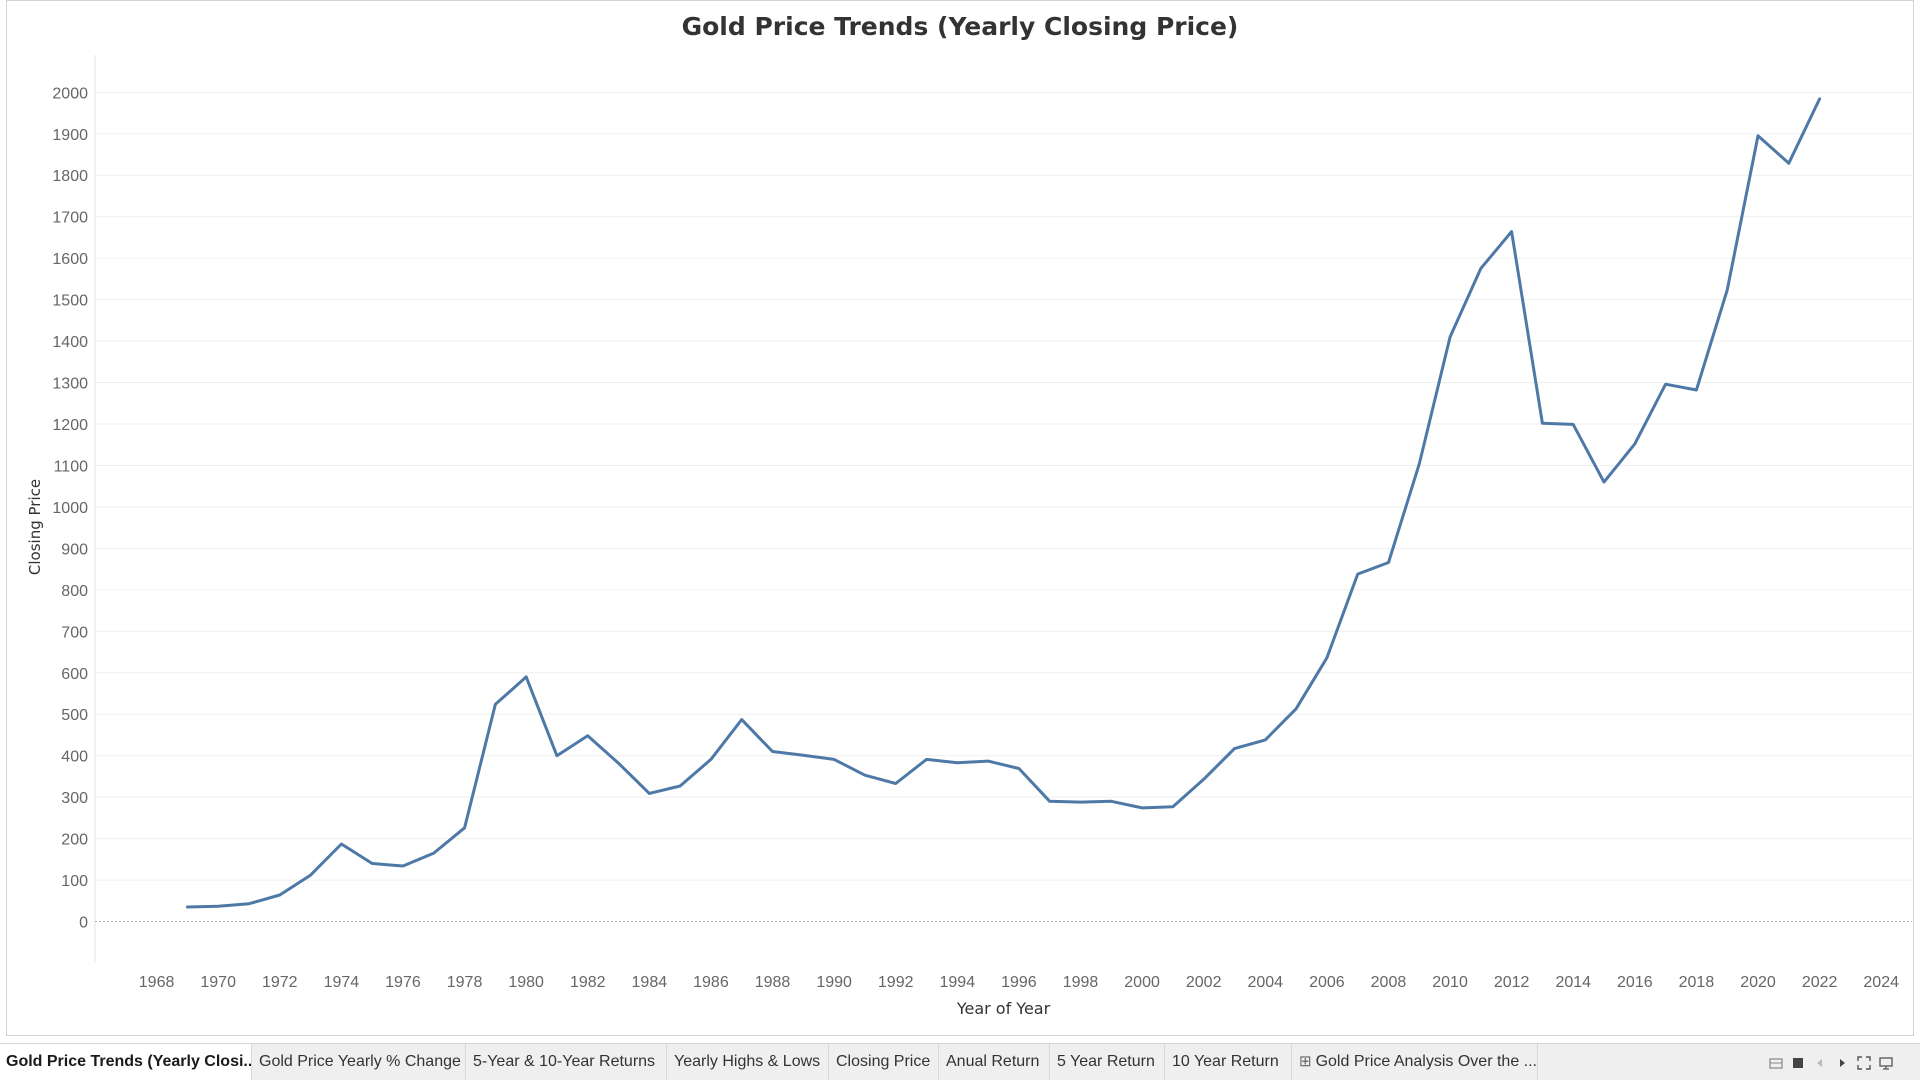 Image resolution: width=1920 pixels, height=1080 pixels. What do you see at coordinates (70, 425) in the screenshot?
I see `y-tick-label: 1200` at bounding box center [70, 425].